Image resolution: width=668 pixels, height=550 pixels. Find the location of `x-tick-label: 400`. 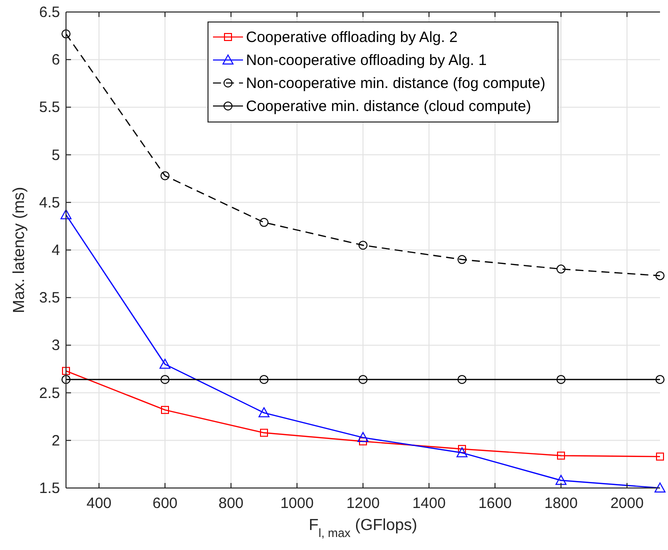

x-tick-label: 400 is located at coordinates (99, 503).